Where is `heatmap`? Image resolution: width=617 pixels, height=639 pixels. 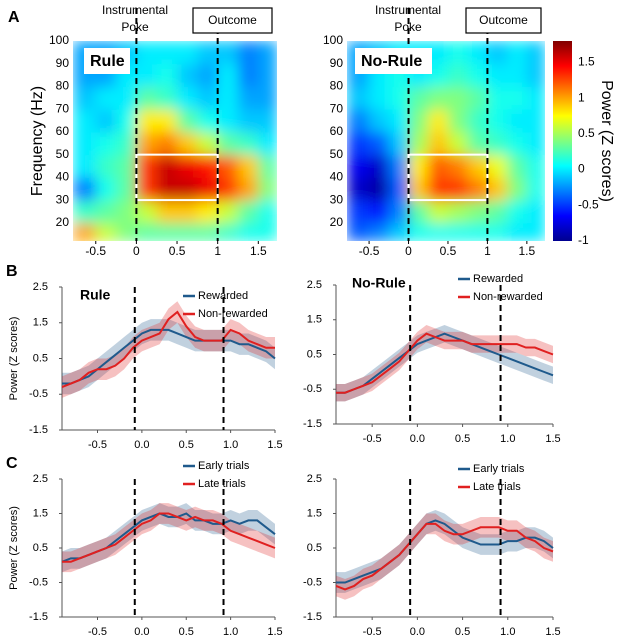 heatmap is located at coordinates (446, 141).